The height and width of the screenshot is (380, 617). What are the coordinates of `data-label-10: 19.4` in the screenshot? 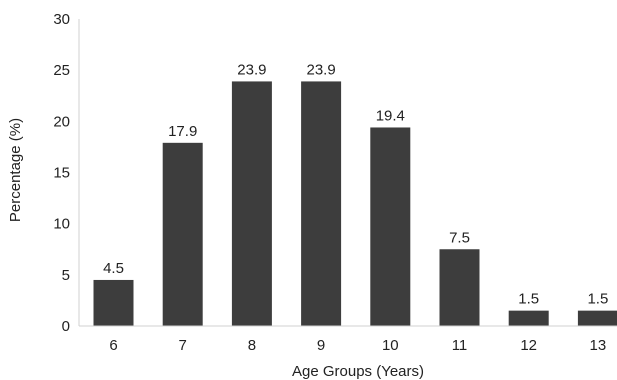 It's located at (390, 115).